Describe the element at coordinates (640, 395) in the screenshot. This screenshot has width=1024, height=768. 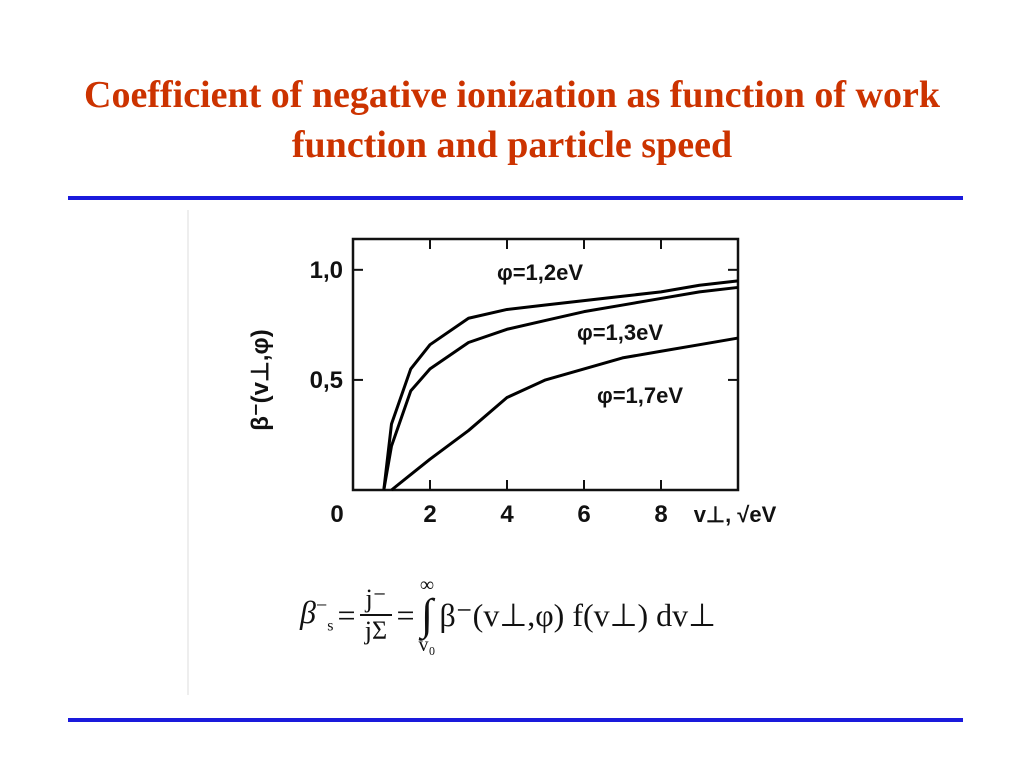
I see `series-label: φ=1,7eV` at that location.